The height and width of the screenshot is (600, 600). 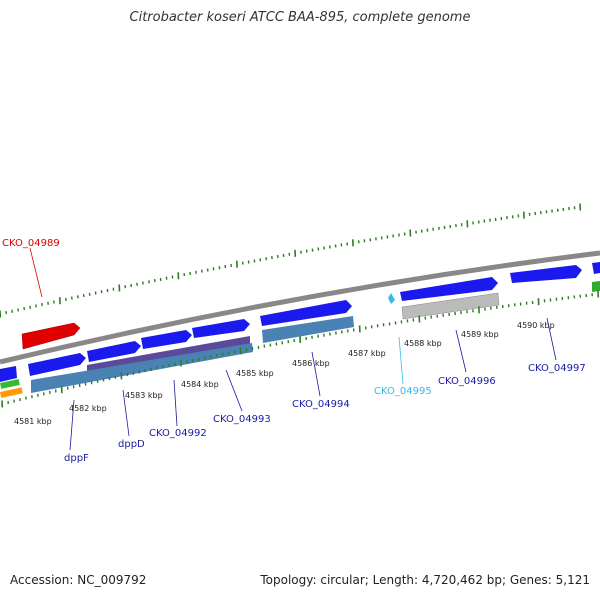 I want to click on label-cko-04996: CKO_04996, so click(x=467, y=381).